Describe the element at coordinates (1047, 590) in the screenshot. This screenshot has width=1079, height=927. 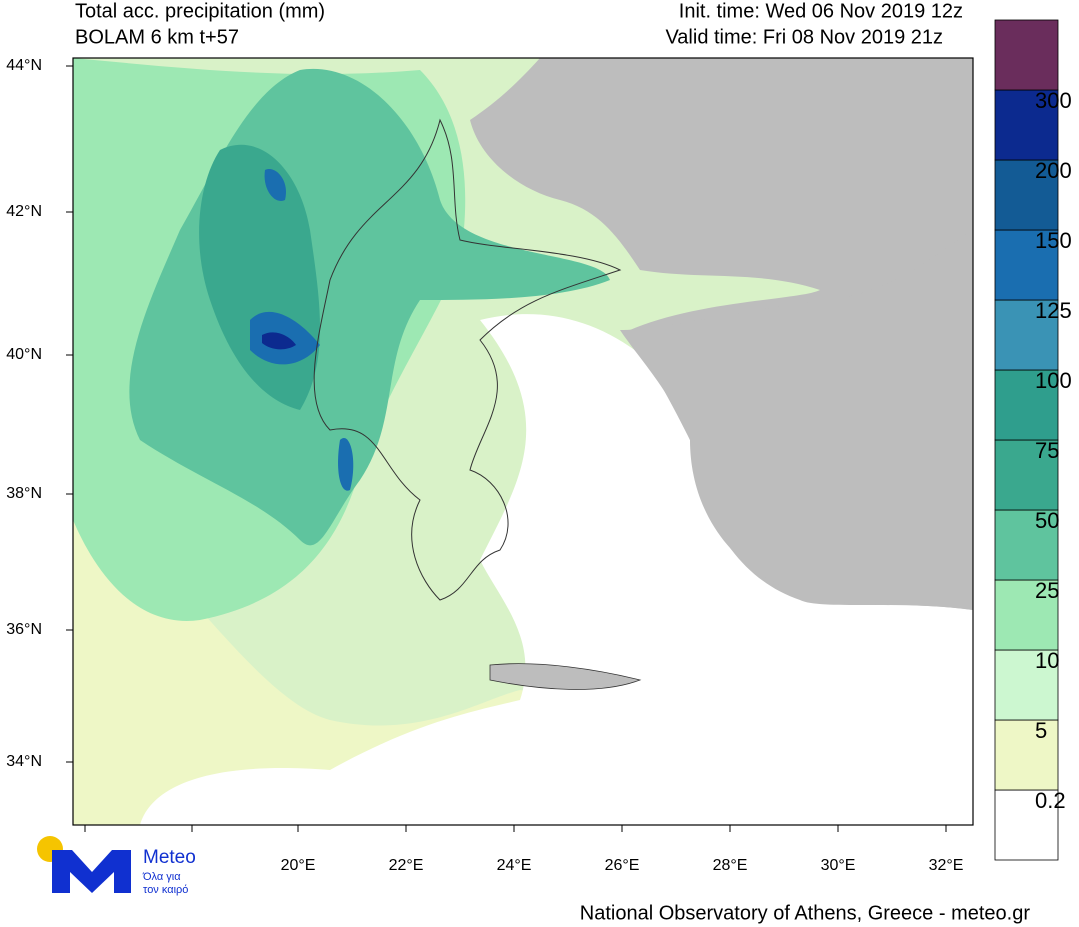
I see `colorbar-label: 25` at that location.